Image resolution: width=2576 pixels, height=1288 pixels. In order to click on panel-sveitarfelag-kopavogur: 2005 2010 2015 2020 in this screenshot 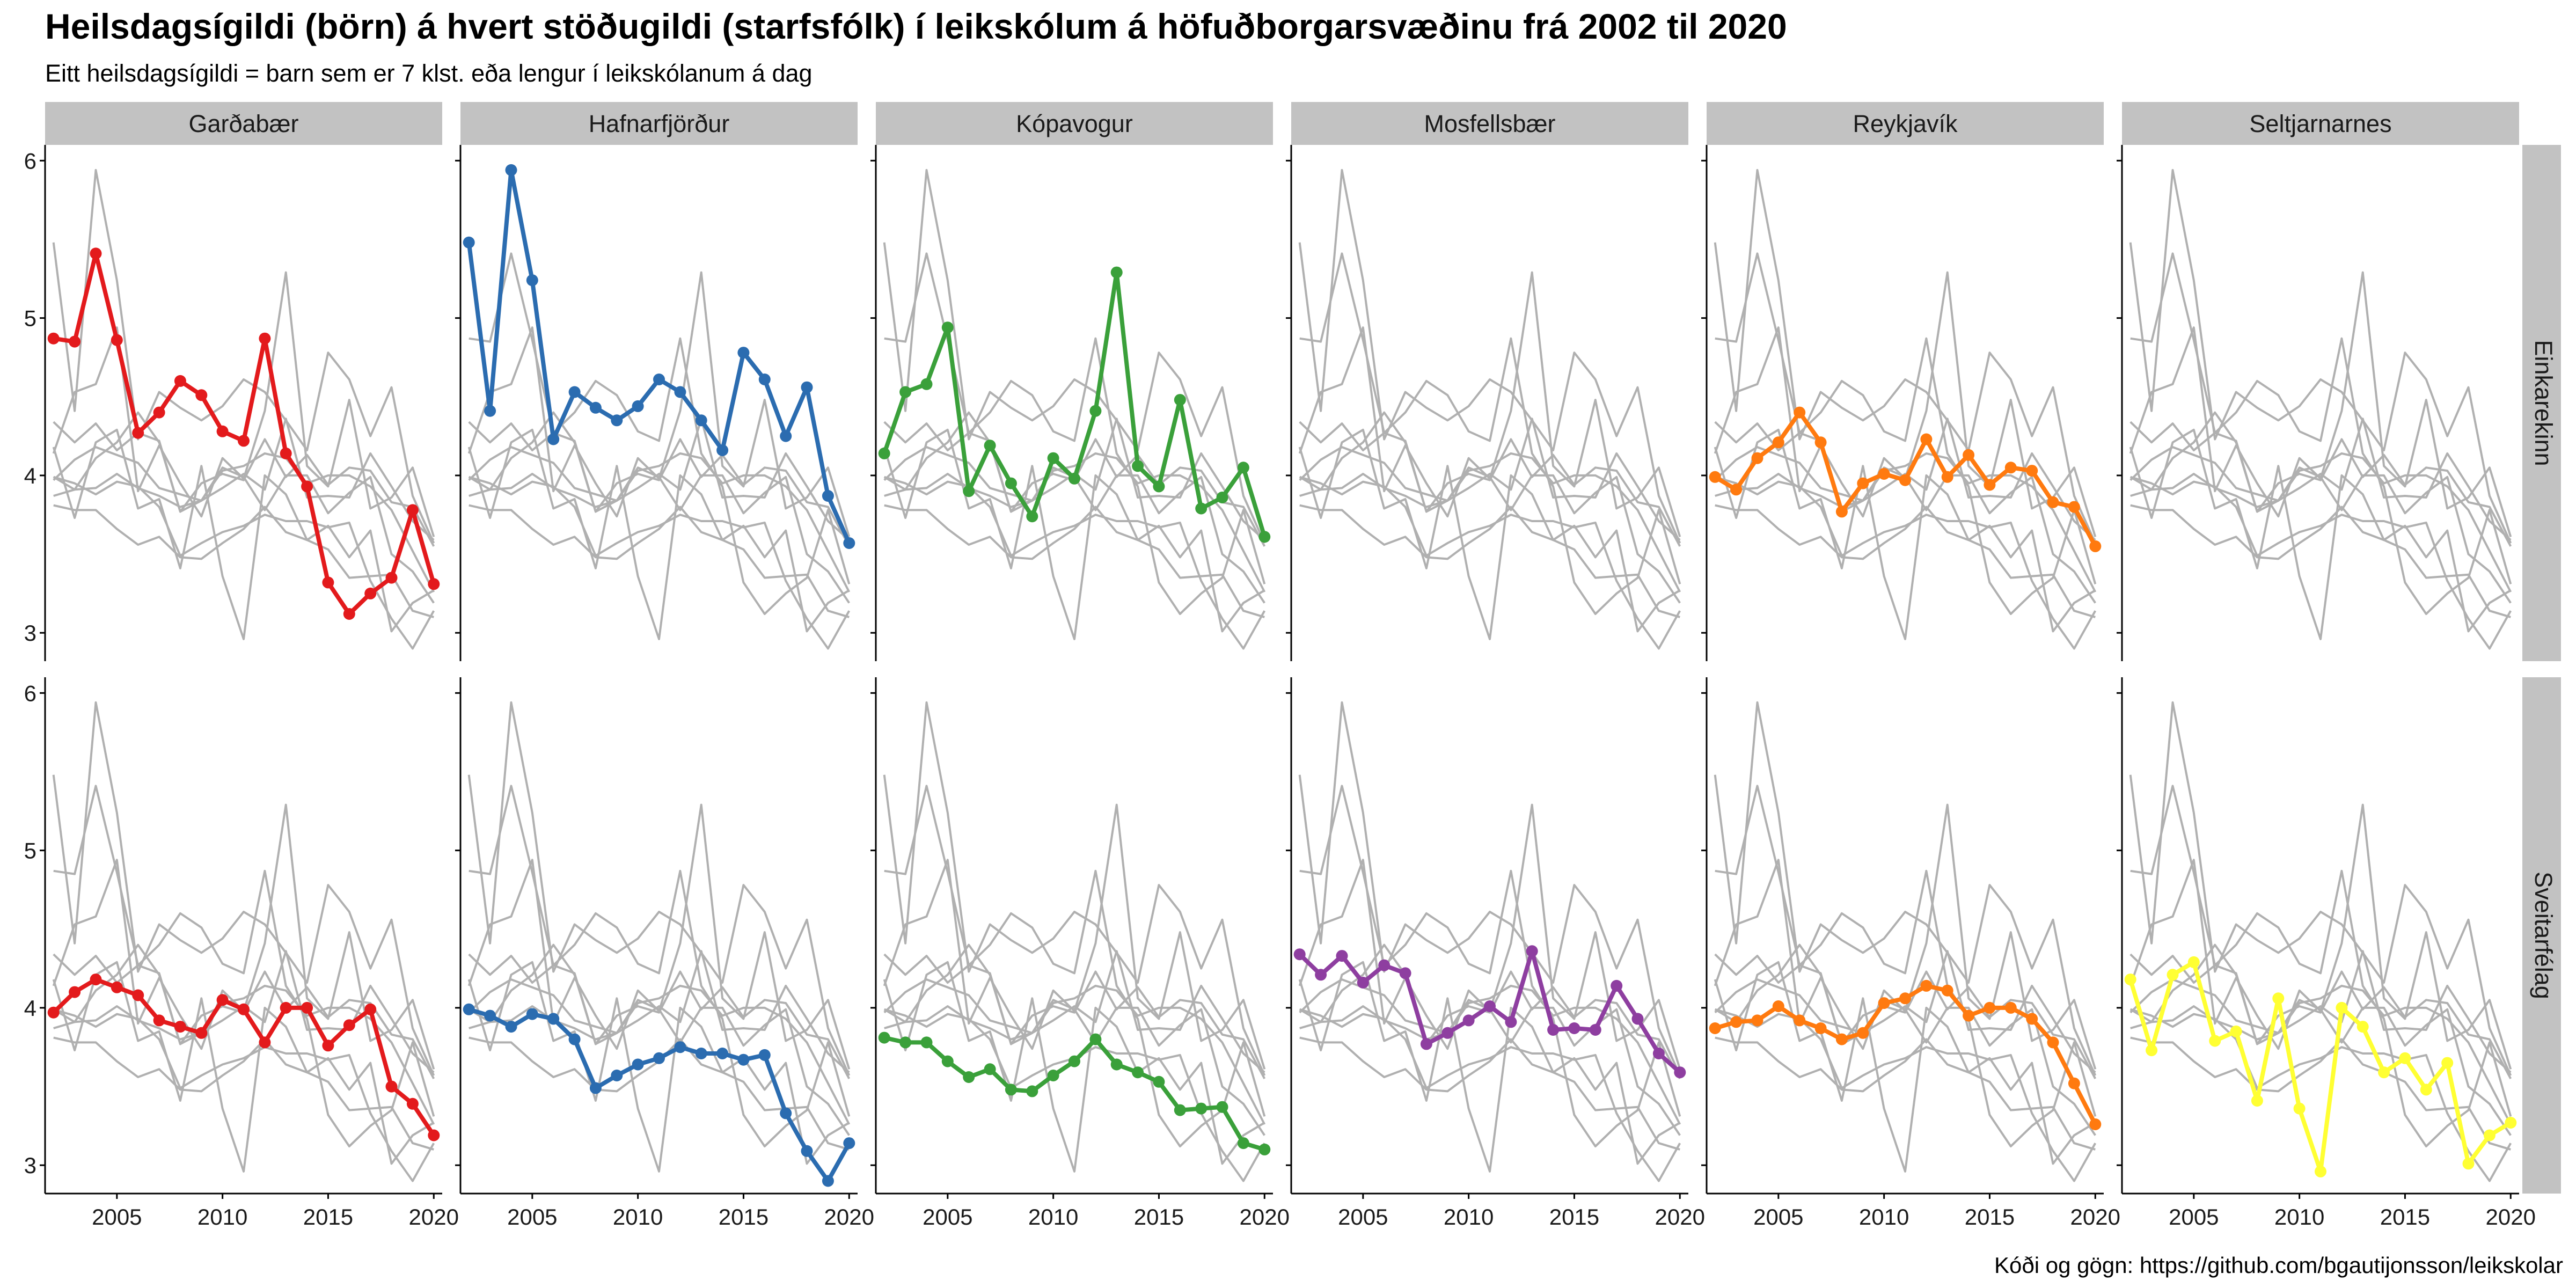, I will do `click(1080, 953)`.